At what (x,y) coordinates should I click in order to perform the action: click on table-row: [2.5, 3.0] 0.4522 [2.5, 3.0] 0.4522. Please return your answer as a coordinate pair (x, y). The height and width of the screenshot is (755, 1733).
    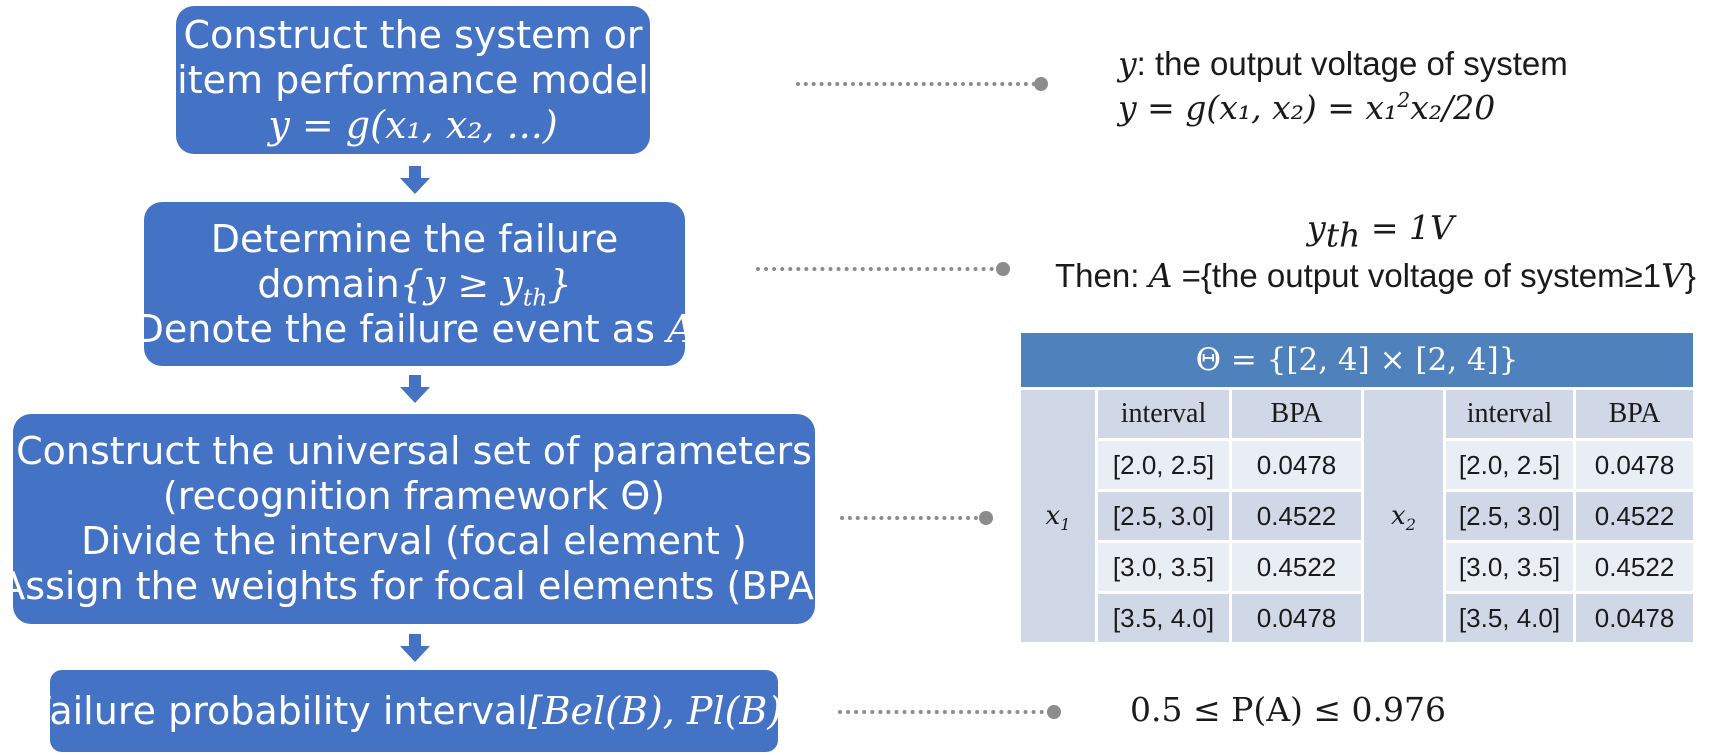
    Looking at the image, I should click on (1358, 516).